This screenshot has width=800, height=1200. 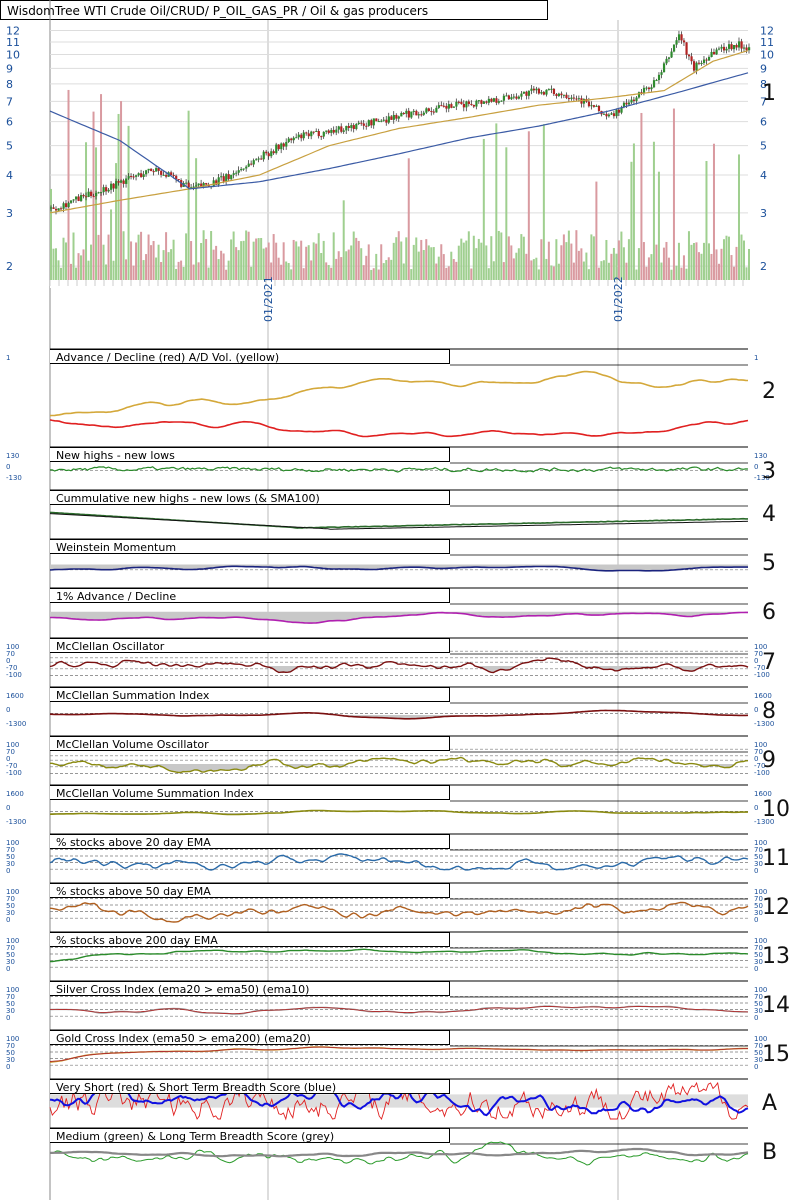 I want to click on panel-axis-label-left: 50, so click(x=10, y=857).